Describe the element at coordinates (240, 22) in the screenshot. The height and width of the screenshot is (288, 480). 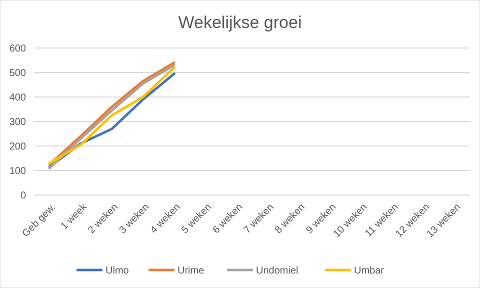
I see `chart-title: Wekelijkse groei` at that location.